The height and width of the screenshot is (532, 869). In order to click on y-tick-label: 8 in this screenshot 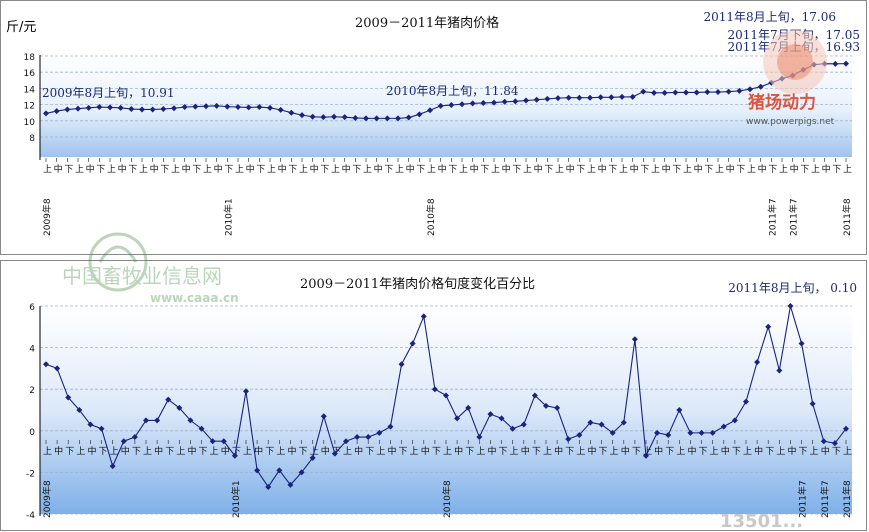, I will do `click(32, 139)`.